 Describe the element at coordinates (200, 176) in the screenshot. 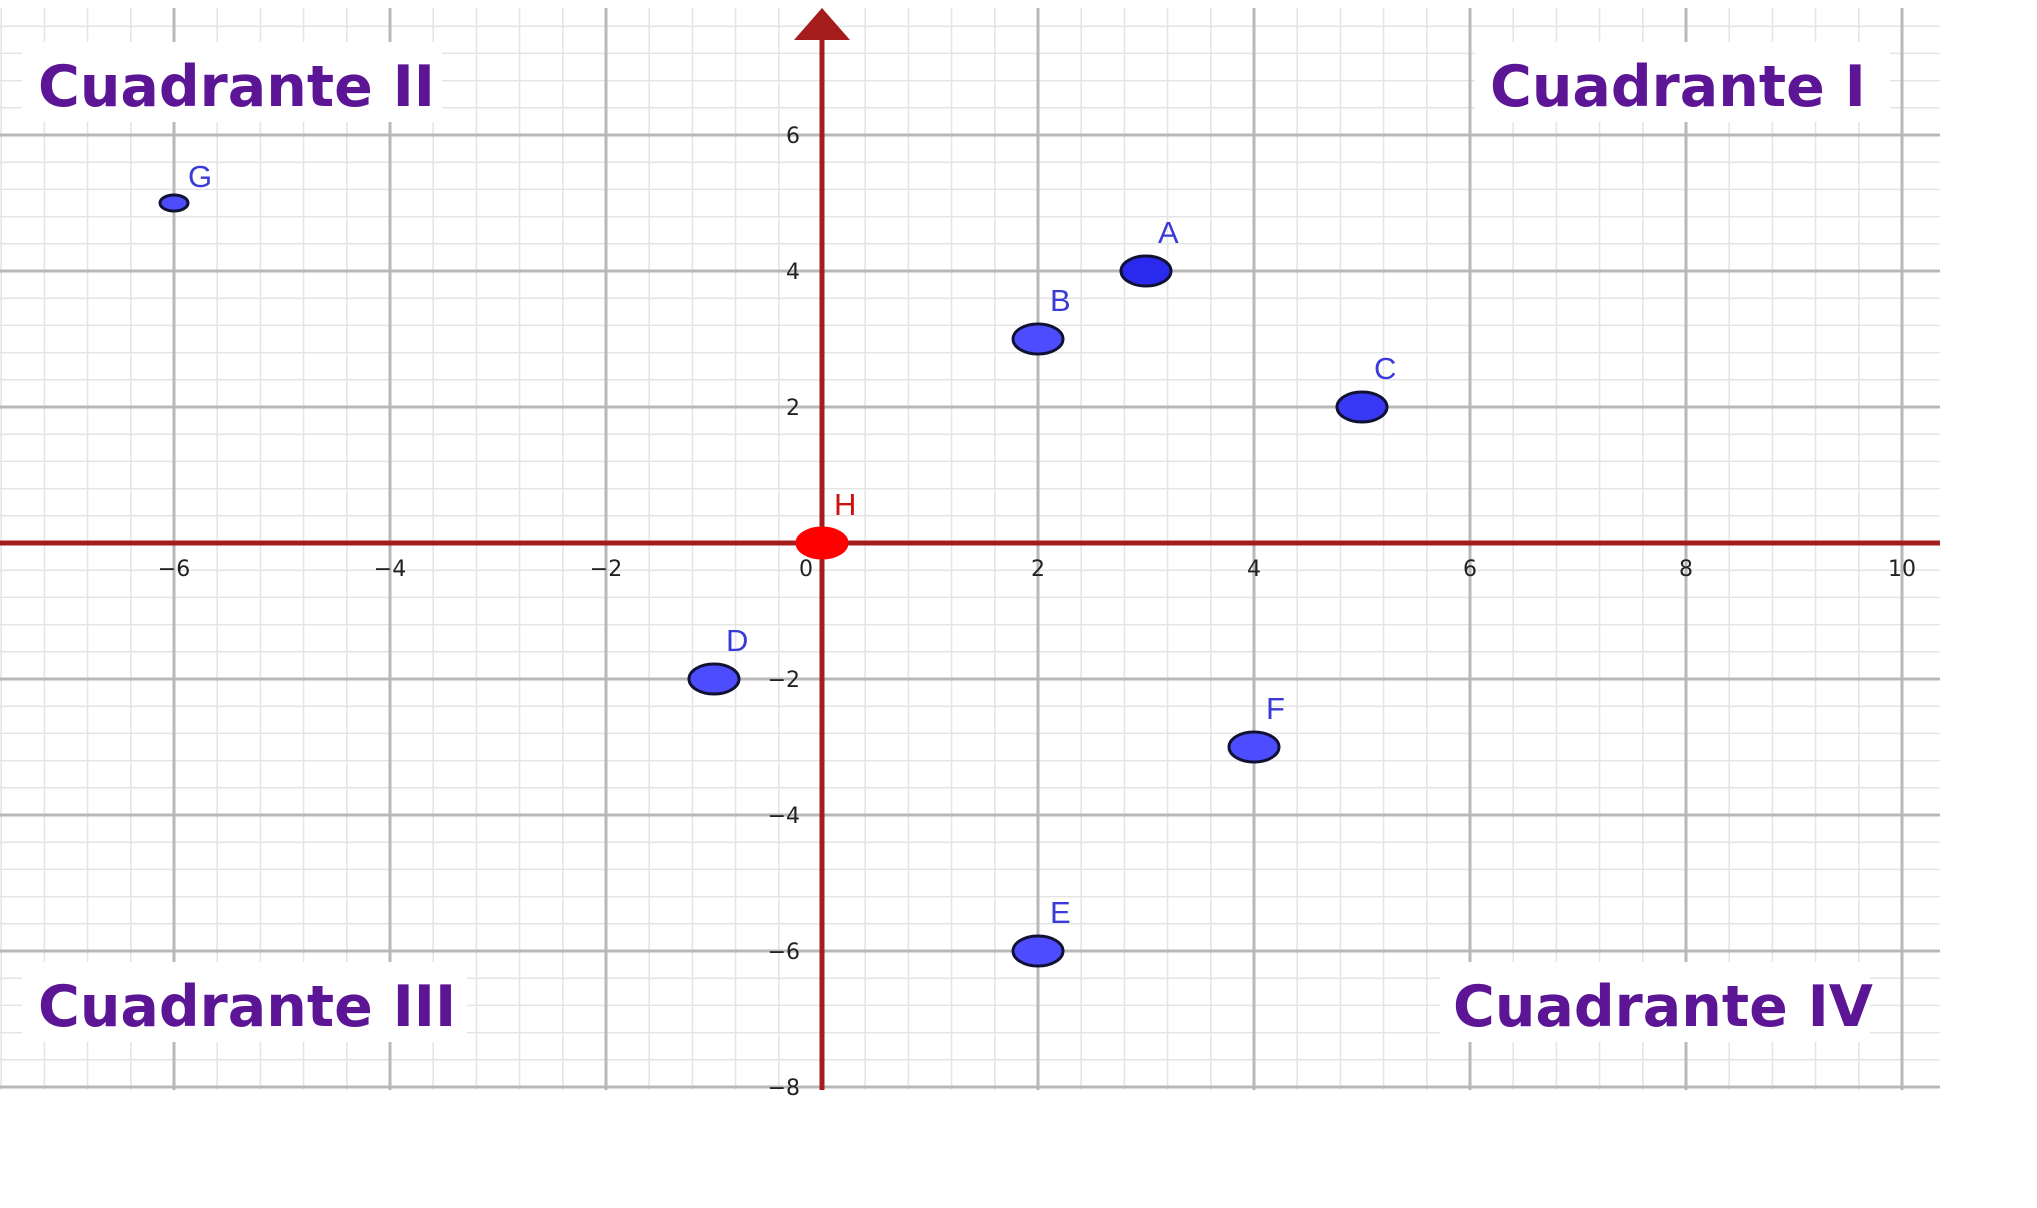

I see `point-label-g: G` at that location.